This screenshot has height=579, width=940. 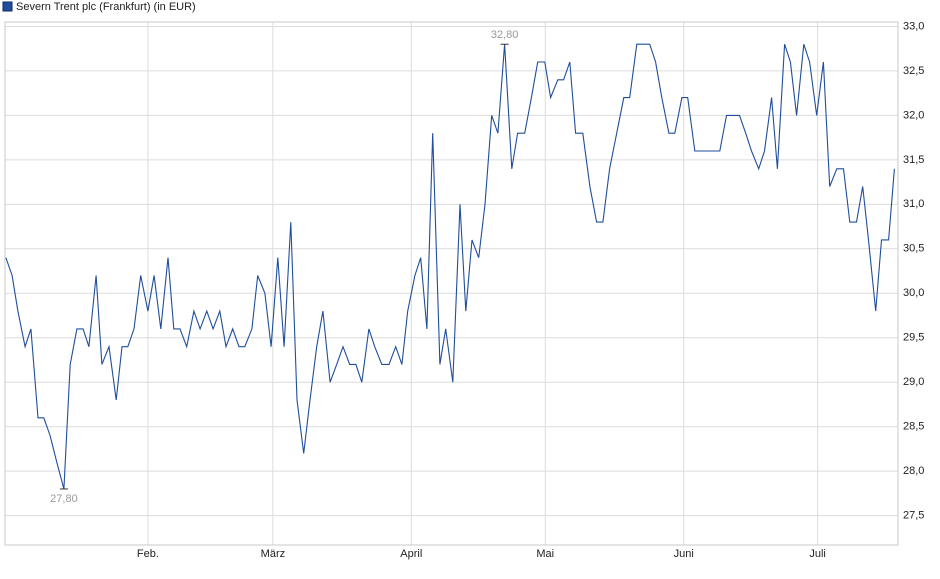 I want to click on y-tick-label: 28,0, so click(x=913, y=471).